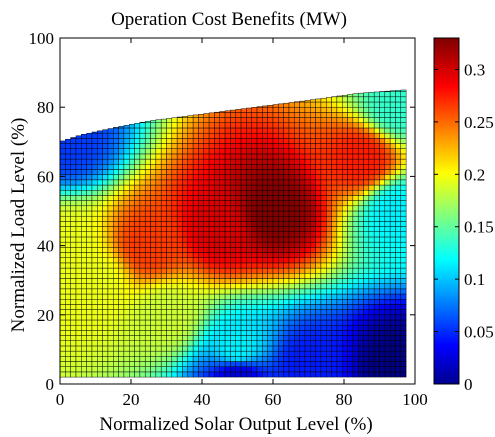 The height and width of the screenshot is (437, 495). Describe the element at coordinates (468, 384) in the screenshot. I see `colorbar-tick-label: 0` at that location.